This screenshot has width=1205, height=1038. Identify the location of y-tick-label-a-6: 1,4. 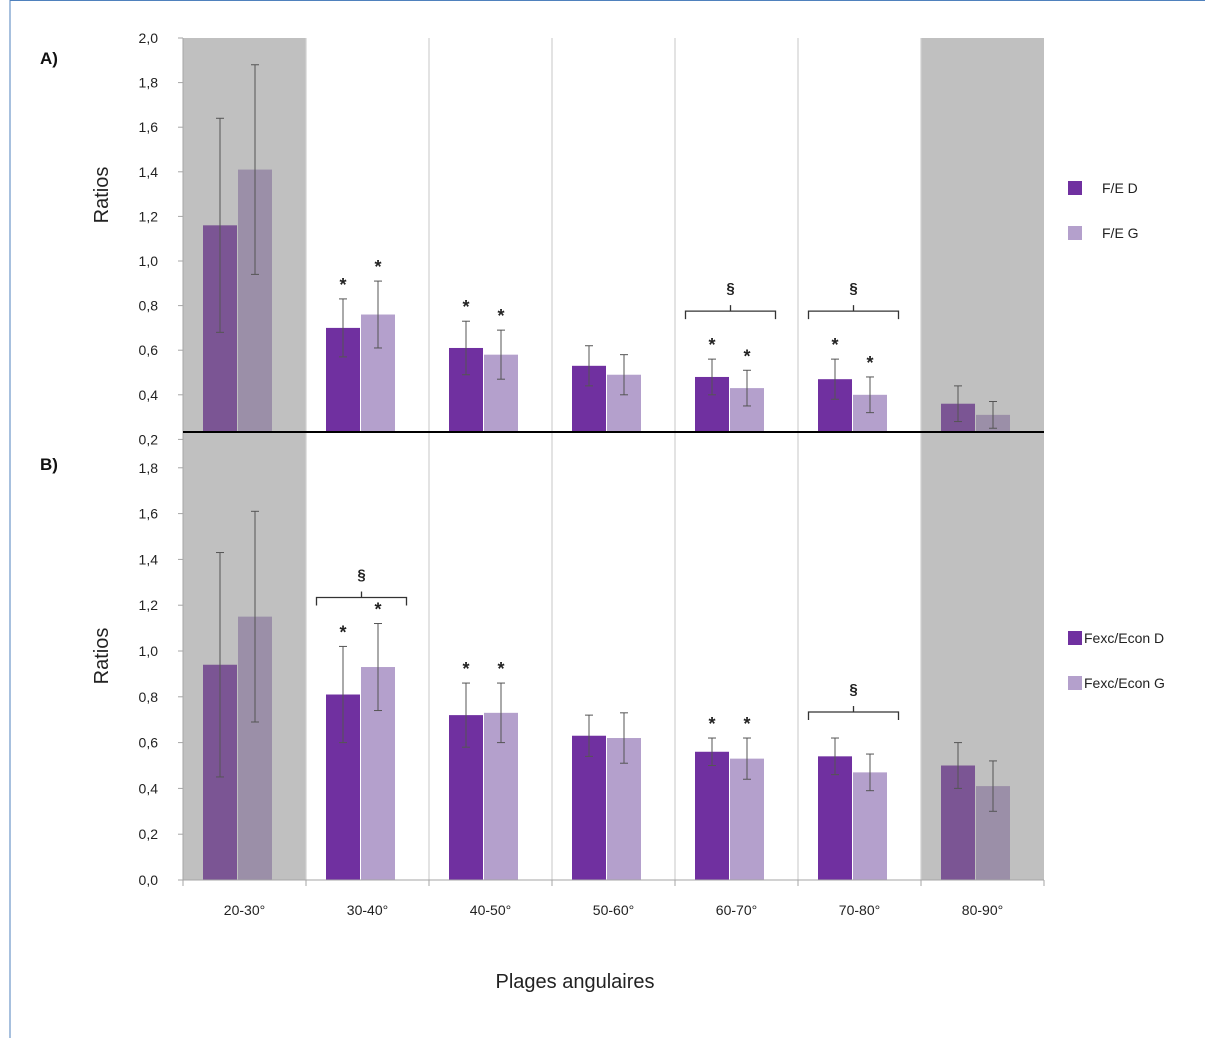
(149, 172).